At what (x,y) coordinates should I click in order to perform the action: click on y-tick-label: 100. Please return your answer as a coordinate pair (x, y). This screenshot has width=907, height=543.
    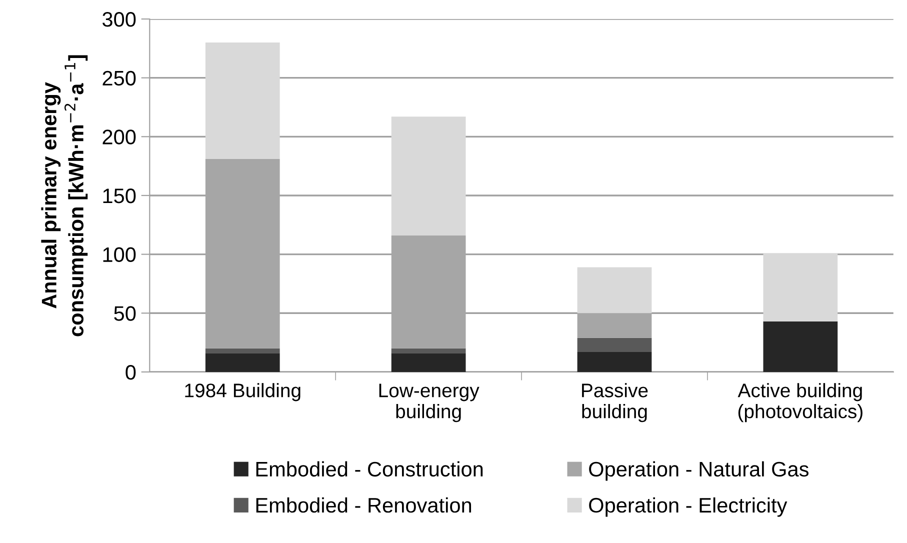
    Looking at the image, I should click on (119, 254).